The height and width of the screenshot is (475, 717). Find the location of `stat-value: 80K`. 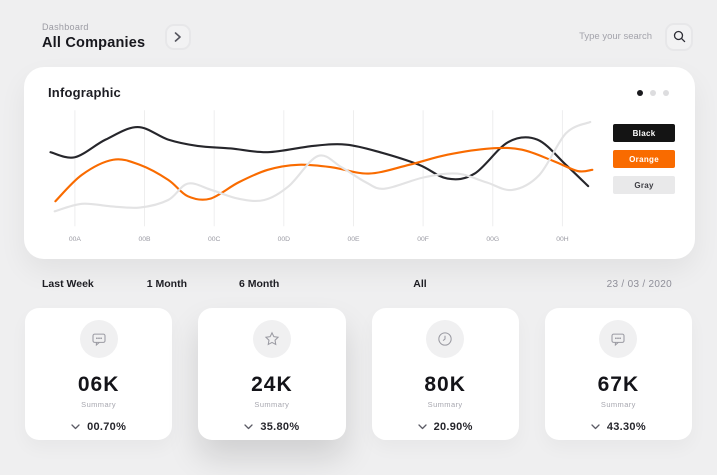

stat-value: 80K is located at coordinates (445, 384).